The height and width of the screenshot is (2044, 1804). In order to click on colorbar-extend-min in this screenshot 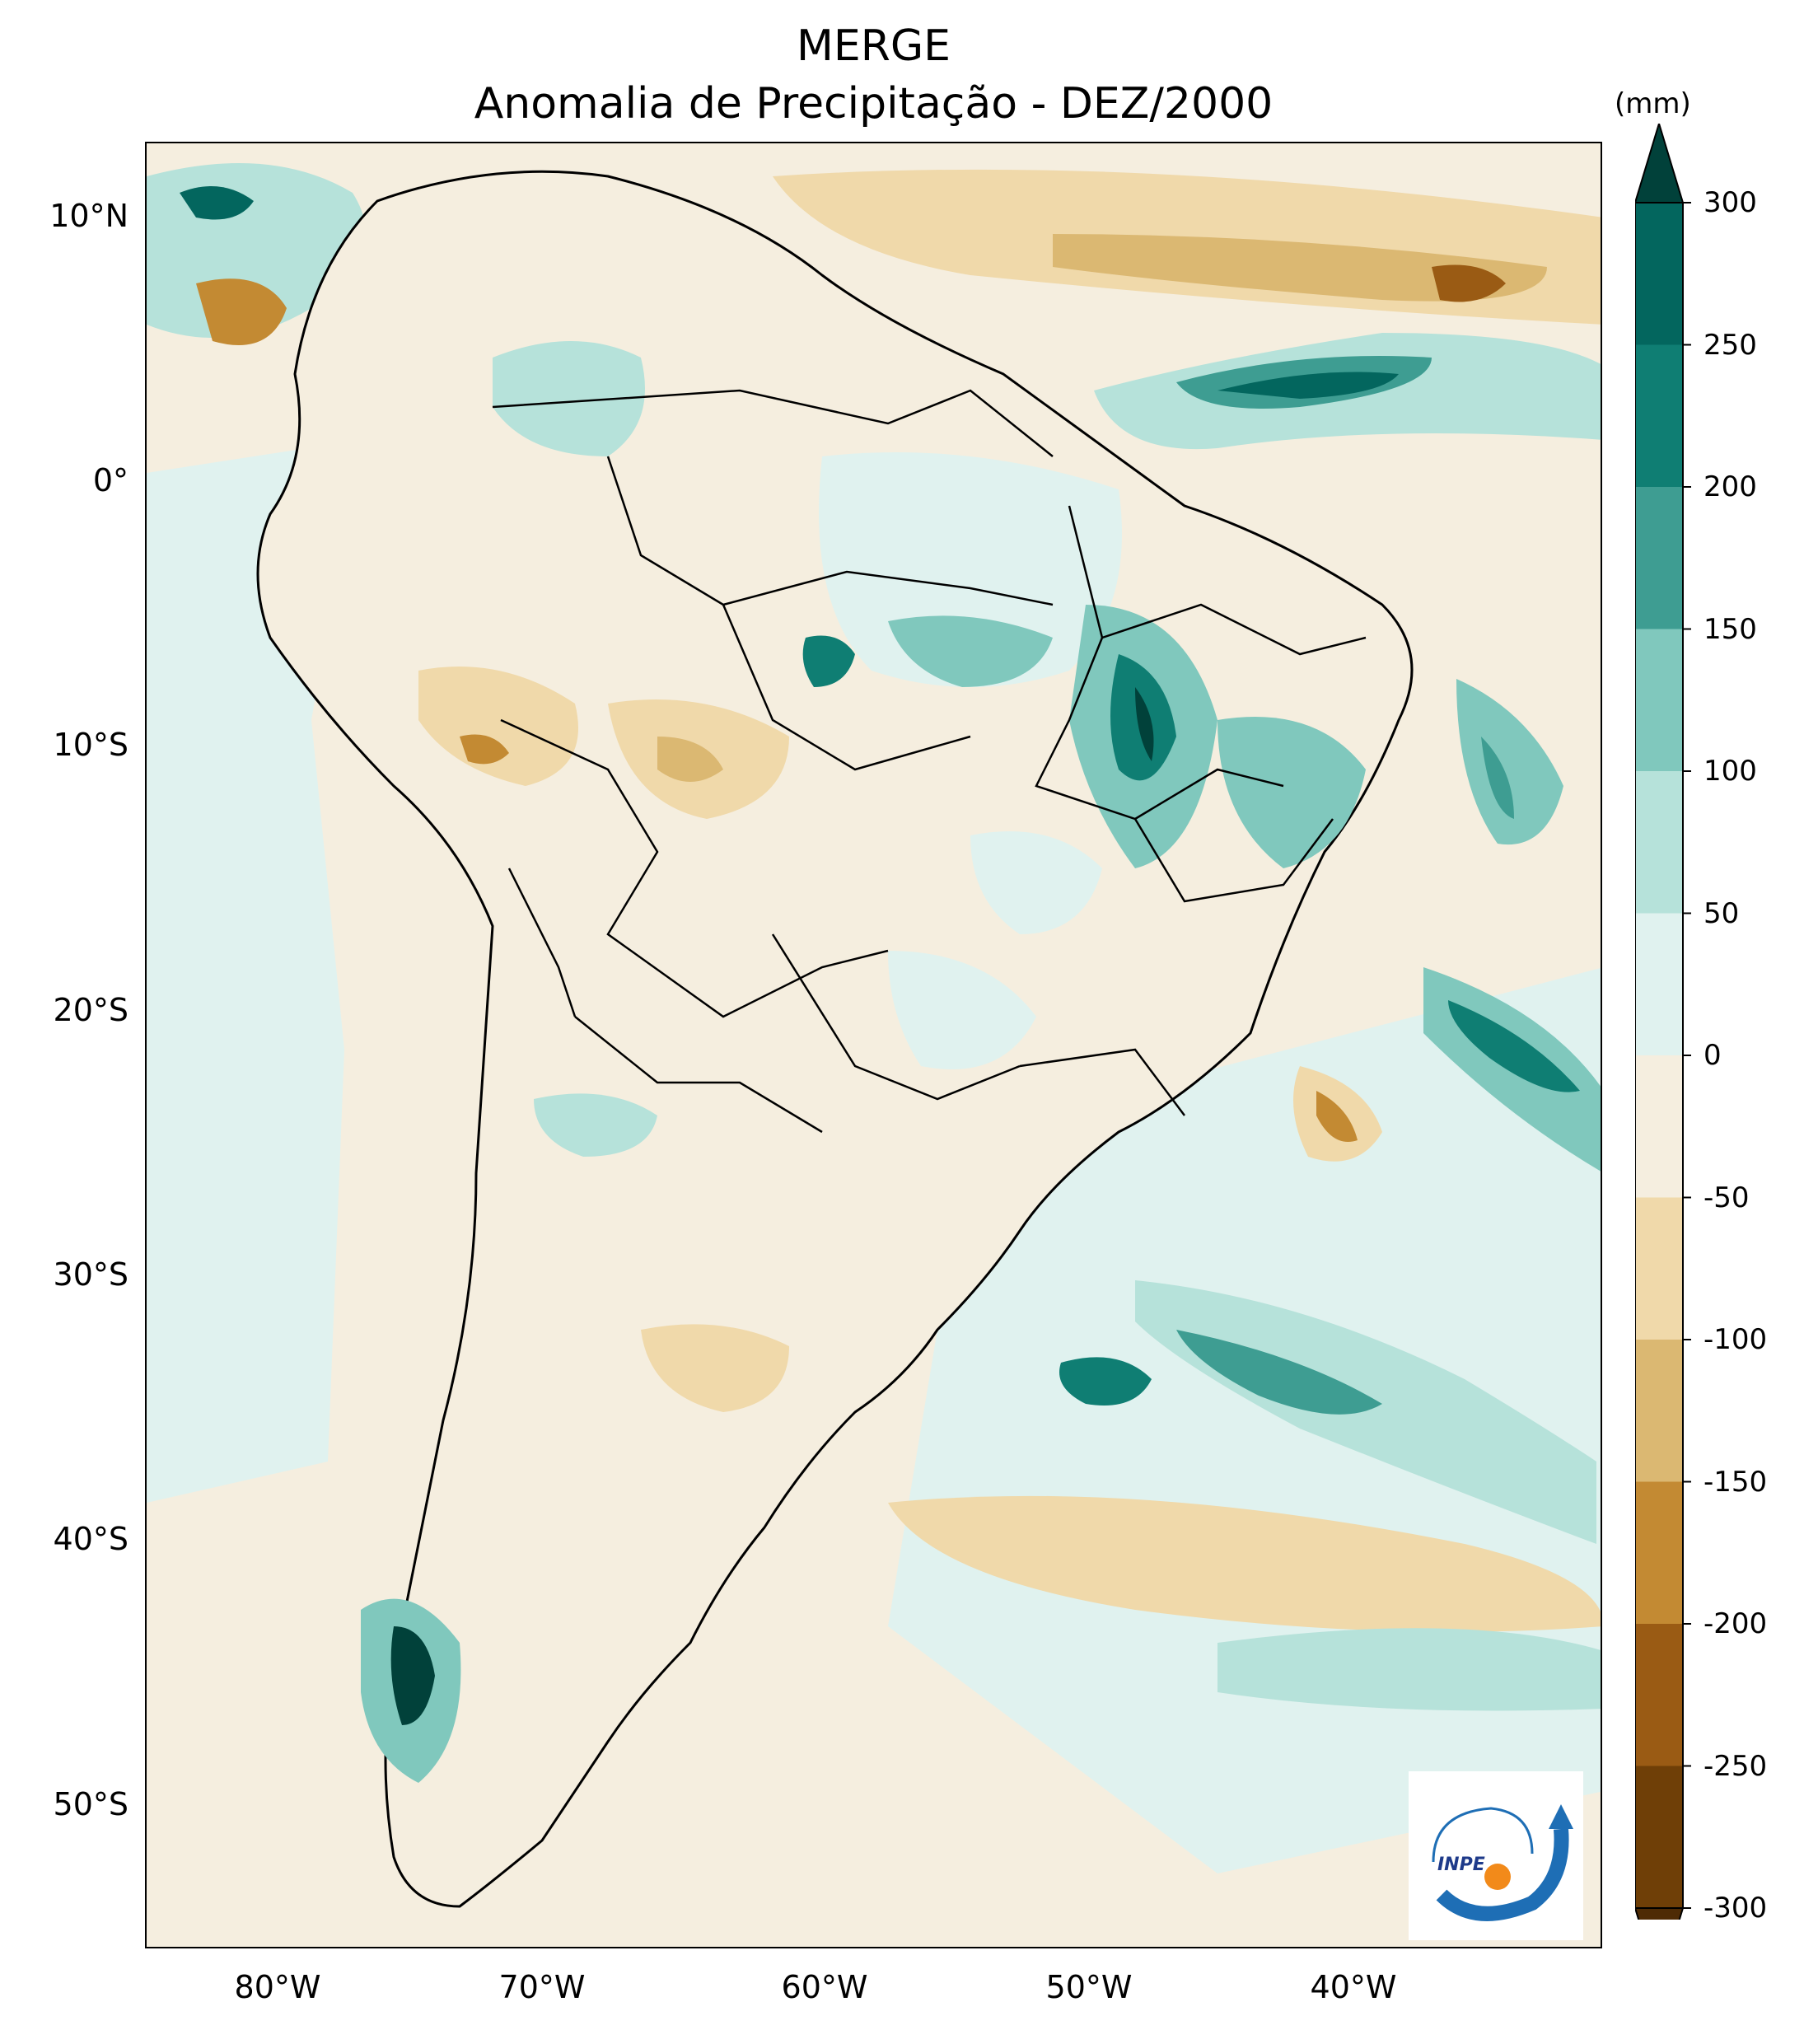, I will do `click(1660, 1913)`.